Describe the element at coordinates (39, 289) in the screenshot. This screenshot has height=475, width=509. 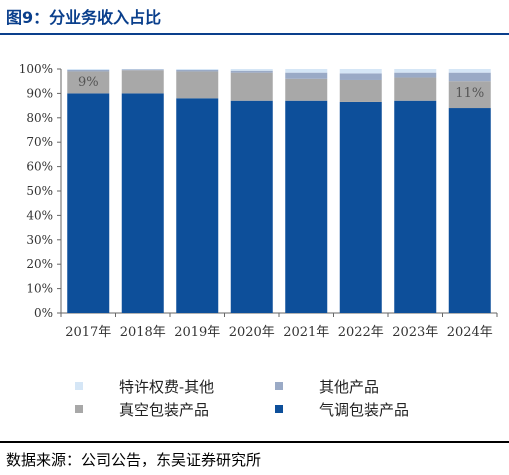
I see `y-tick-label: 10%` at that location.